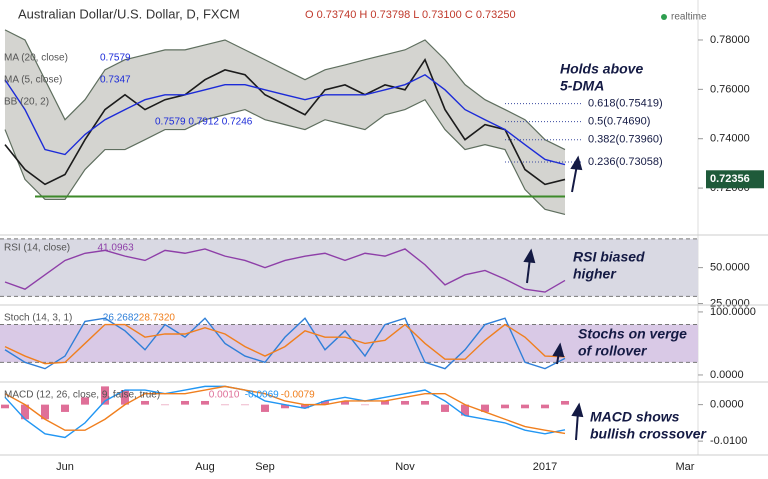 This screenshot has width=768, height=479. Describe the element at coordinates (601, 69) in the screenshot. I see `annotation: Holds above` at that location.